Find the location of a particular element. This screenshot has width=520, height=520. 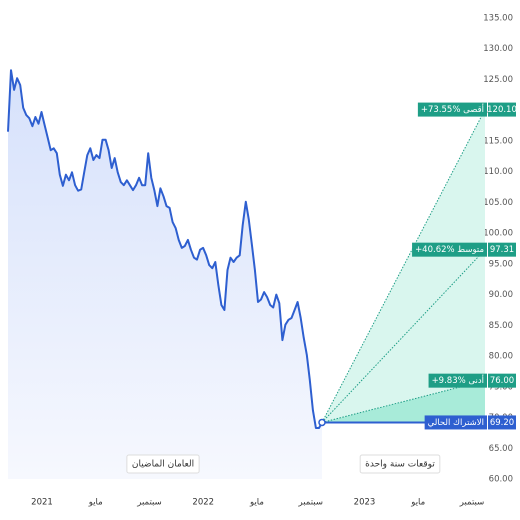

period-label: العامان الماضيان is located at coordinates (163, 465).